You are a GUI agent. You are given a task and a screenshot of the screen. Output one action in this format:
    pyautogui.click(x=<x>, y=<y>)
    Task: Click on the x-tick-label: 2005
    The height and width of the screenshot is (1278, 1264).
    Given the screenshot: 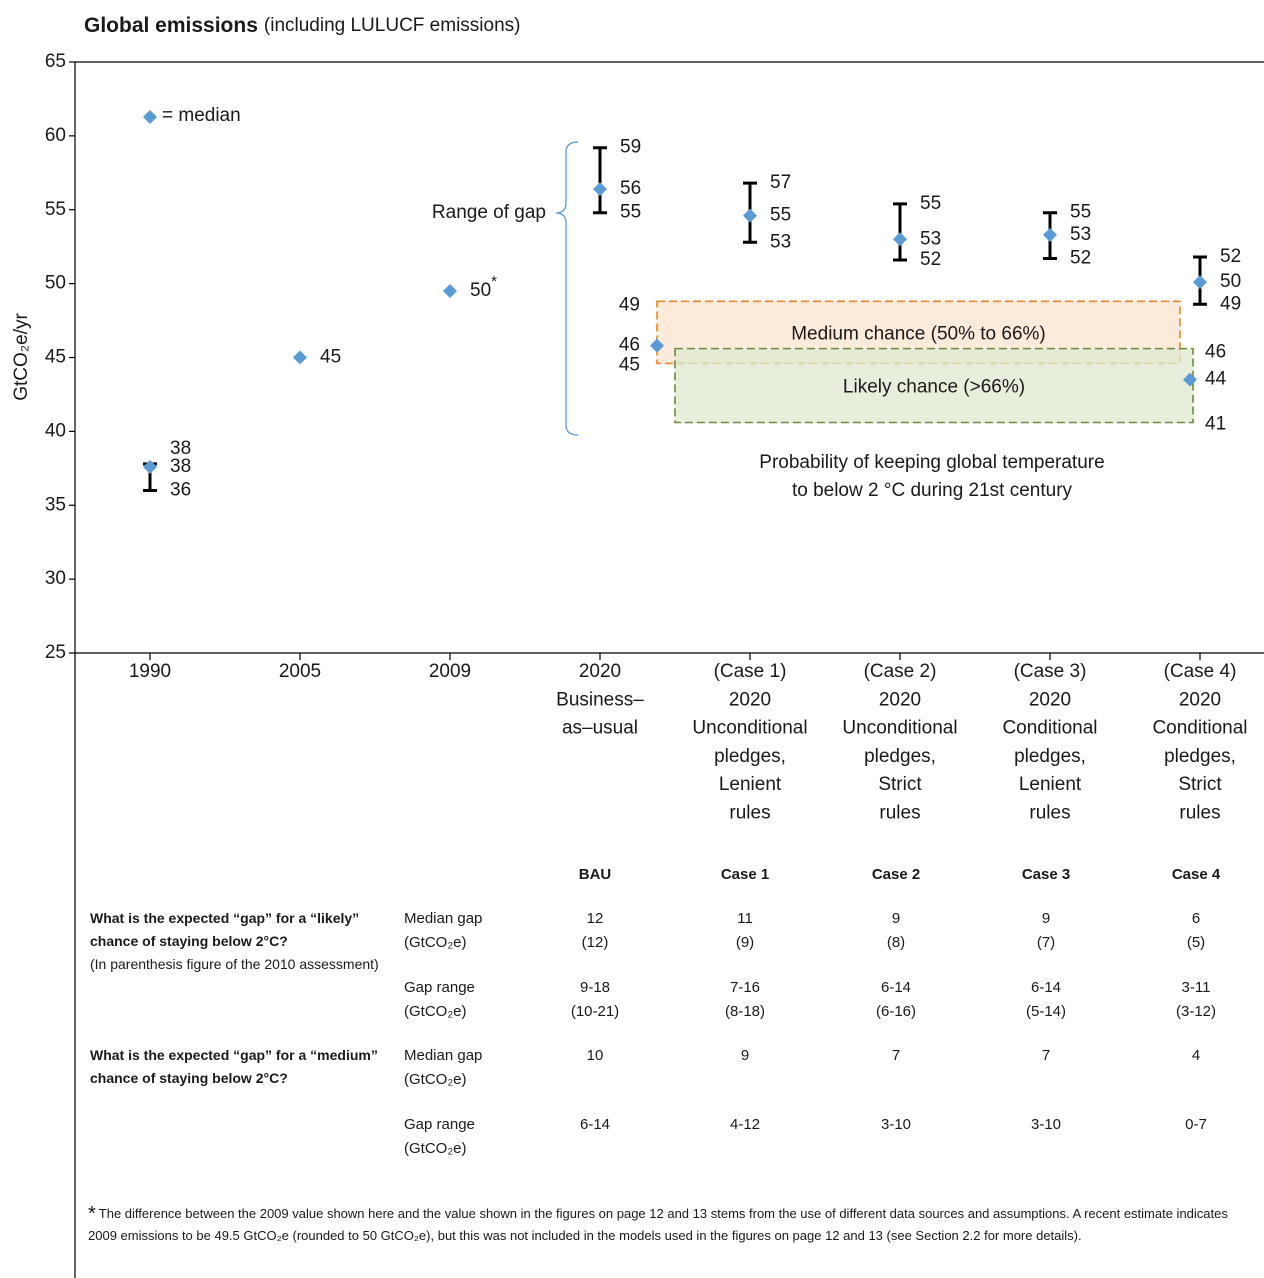 What is the action you would take?
    pyautogui.click(x=300, y=671)
    